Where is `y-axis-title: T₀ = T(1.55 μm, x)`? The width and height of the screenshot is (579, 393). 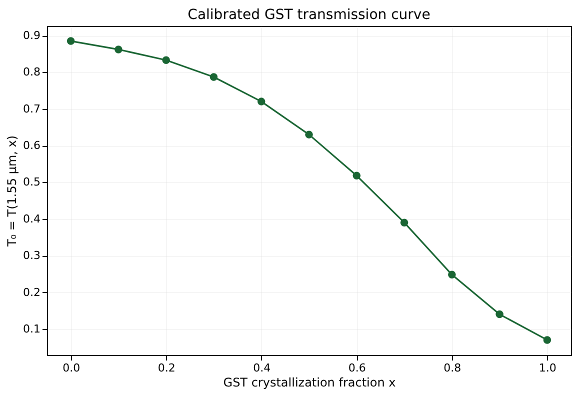
y-axis-title: T₀ = T(1.55 μm, x) is located at coordinates (12, 191).